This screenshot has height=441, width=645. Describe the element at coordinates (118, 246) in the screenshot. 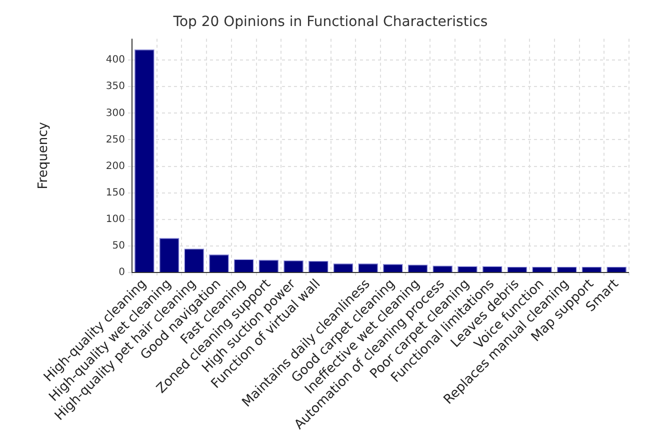

I see `y-tick-label: 50` at that location.